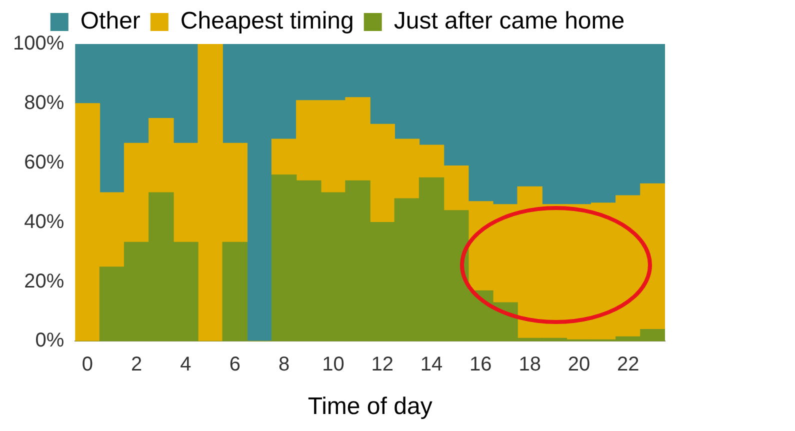 The height and width of the screenshot is (431, 795). Describe the element at coordinates (382, 365) in the screenshot. I see `x-tick-label: 12` at that location.